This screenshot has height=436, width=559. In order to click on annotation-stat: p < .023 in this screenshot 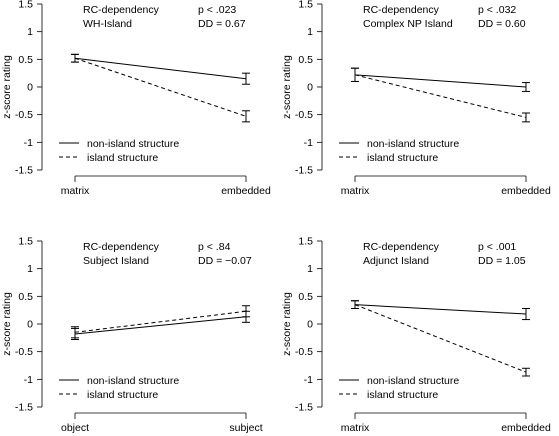, I will do `click(217, 10)`.